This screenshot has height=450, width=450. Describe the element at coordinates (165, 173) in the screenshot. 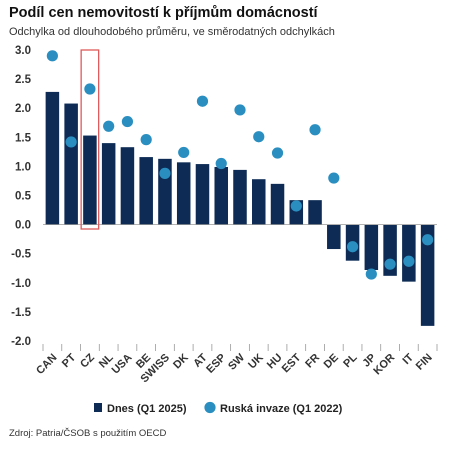

I see `dot-swiss` at that location.